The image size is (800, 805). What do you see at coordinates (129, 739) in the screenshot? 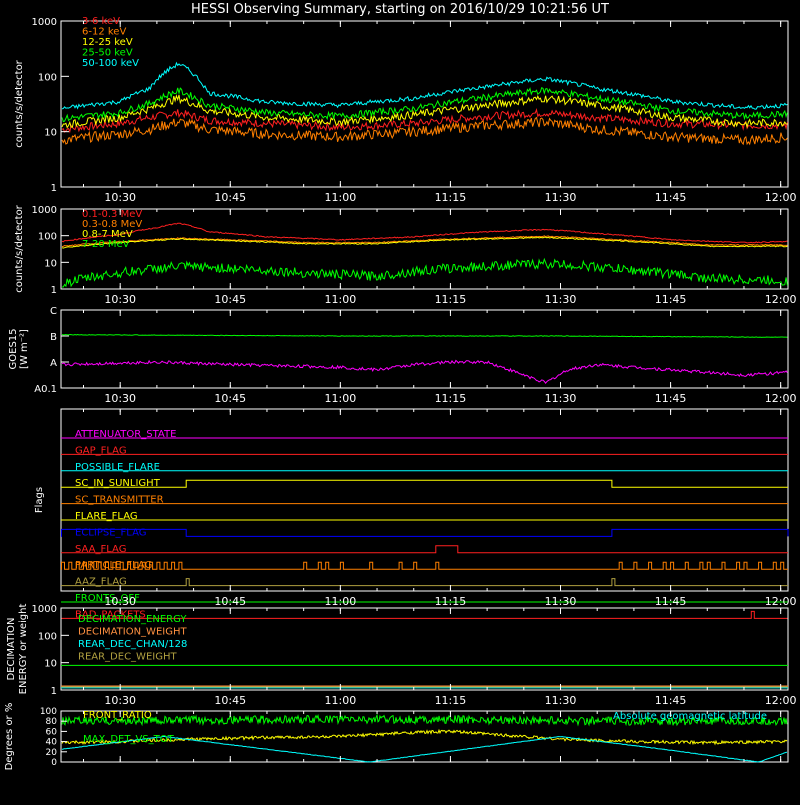
I see `ratio-legend-entry: MAX_DET_VS_TOT` at bounding box center [129, 739].